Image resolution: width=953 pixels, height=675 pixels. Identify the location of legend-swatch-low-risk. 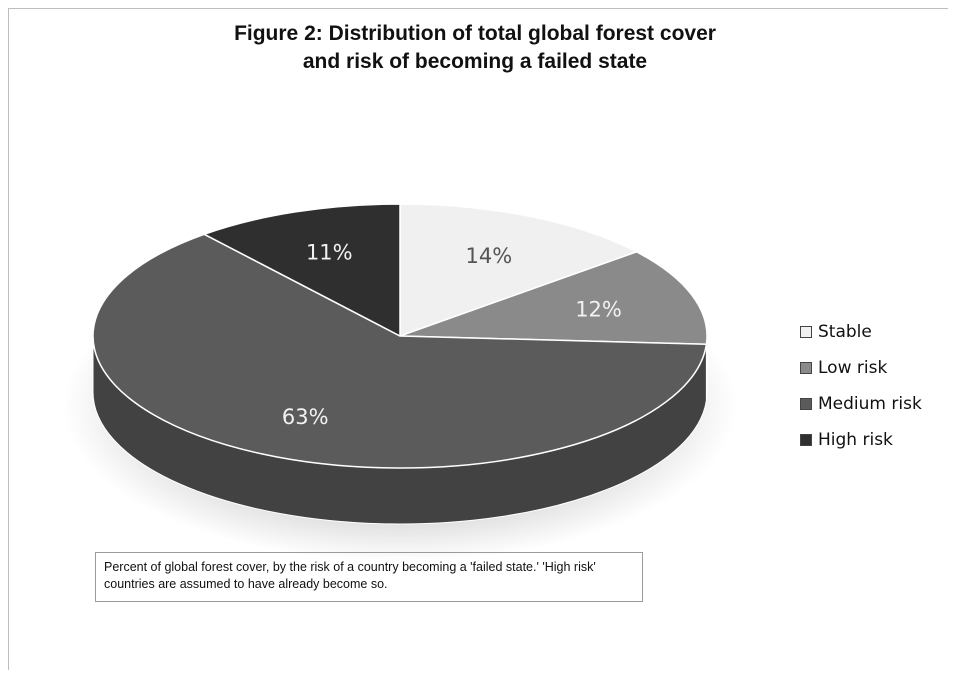
(806, 368).